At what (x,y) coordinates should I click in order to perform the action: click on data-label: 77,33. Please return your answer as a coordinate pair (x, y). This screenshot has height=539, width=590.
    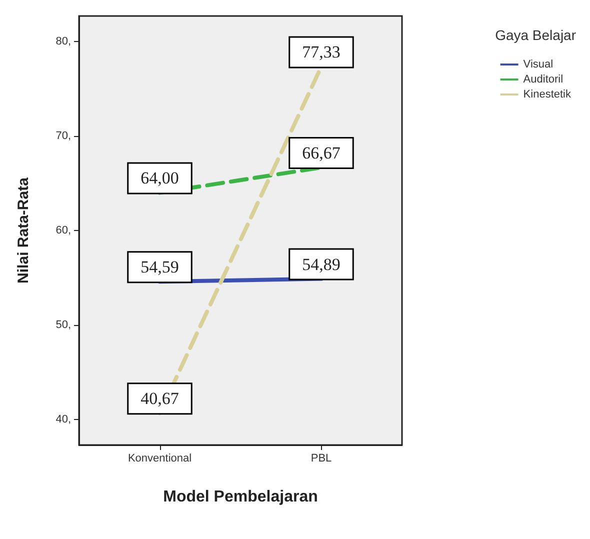
    Looking at the image, I should click on (321, 52).